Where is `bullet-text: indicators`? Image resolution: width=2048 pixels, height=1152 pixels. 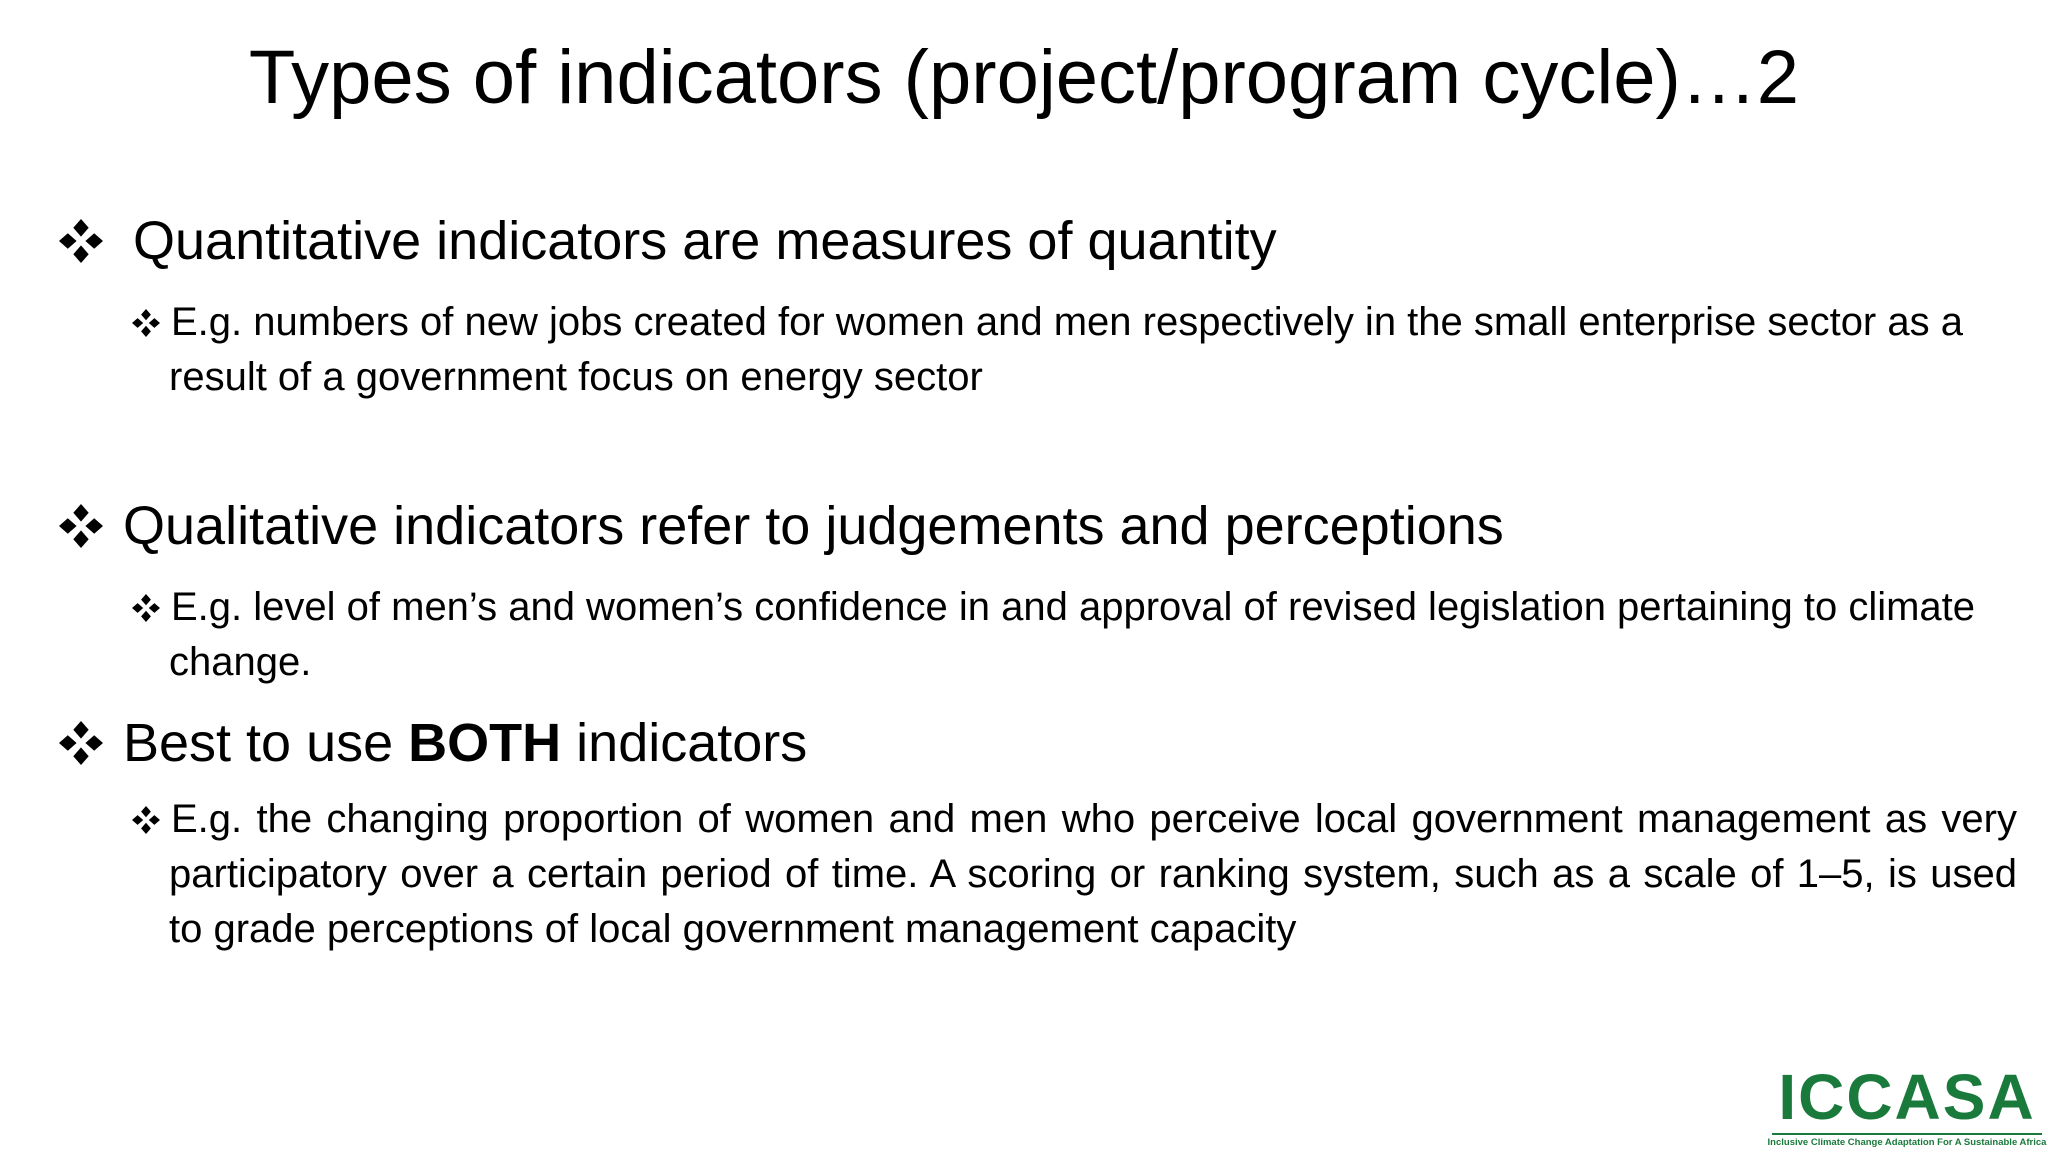
bullet-text: indicators is located at coordinates (684, 743).